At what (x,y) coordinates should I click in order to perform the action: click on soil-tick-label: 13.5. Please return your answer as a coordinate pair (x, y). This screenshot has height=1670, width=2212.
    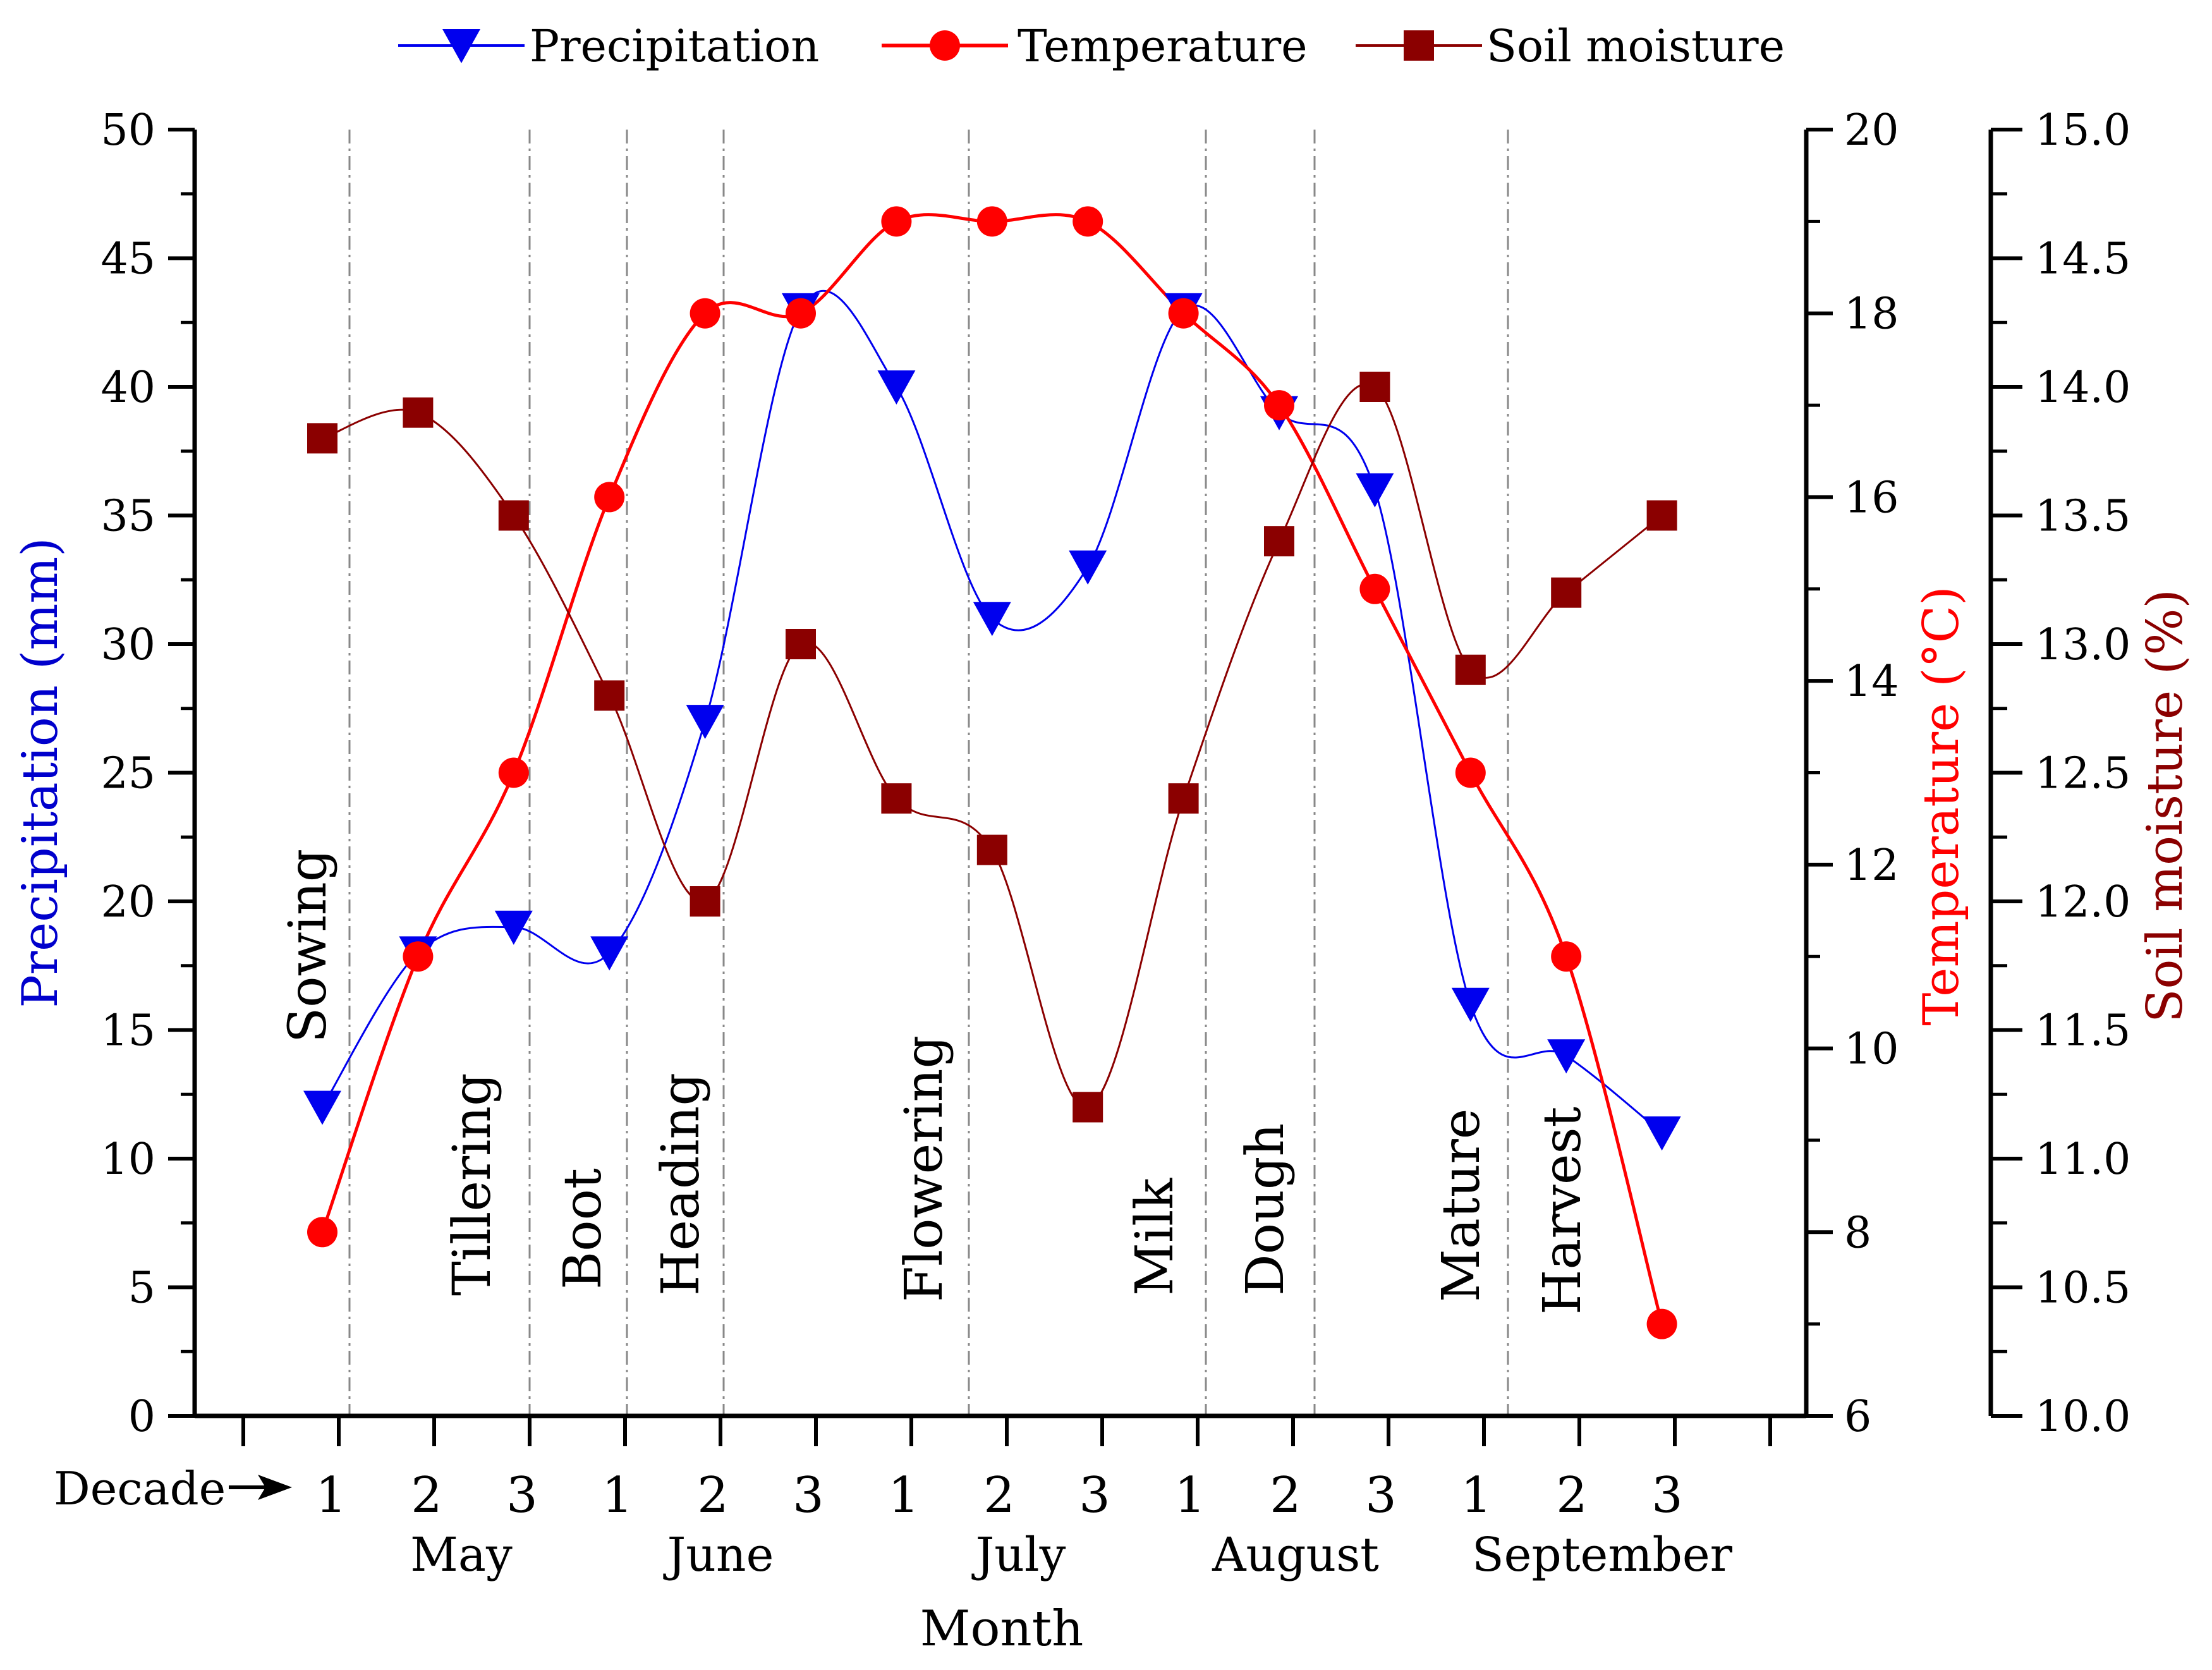
    Looking at the image, I should click on (2082, 517).